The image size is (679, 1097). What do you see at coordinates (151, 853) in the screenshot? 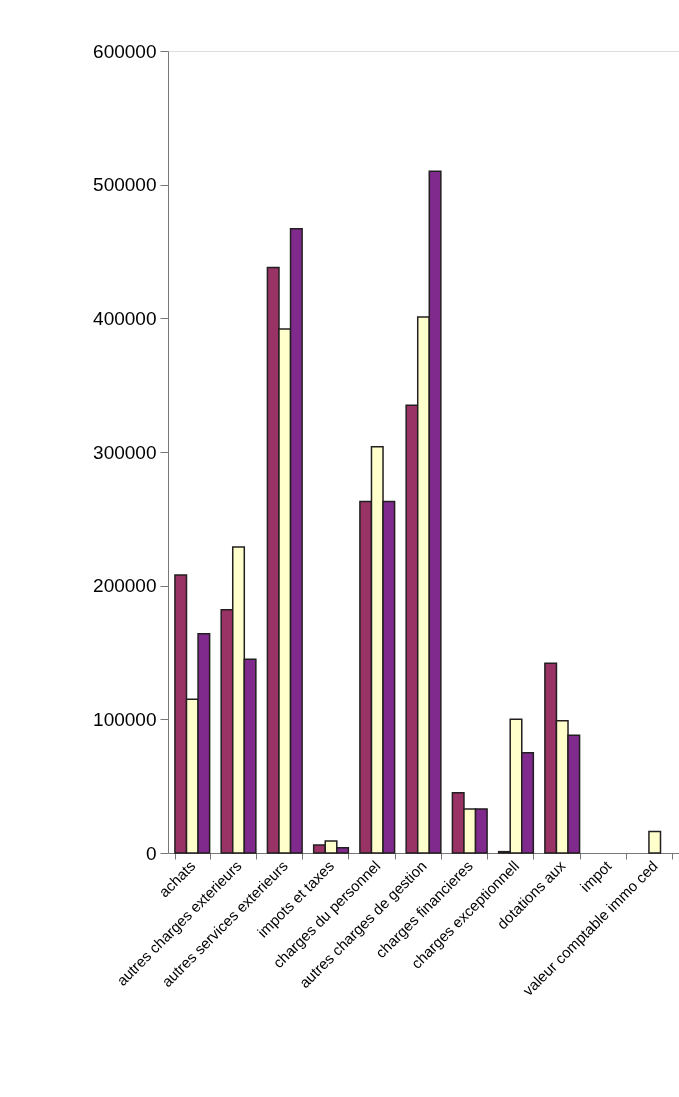
I see `y-tick-label: 0` at bounding box center [151, 853].